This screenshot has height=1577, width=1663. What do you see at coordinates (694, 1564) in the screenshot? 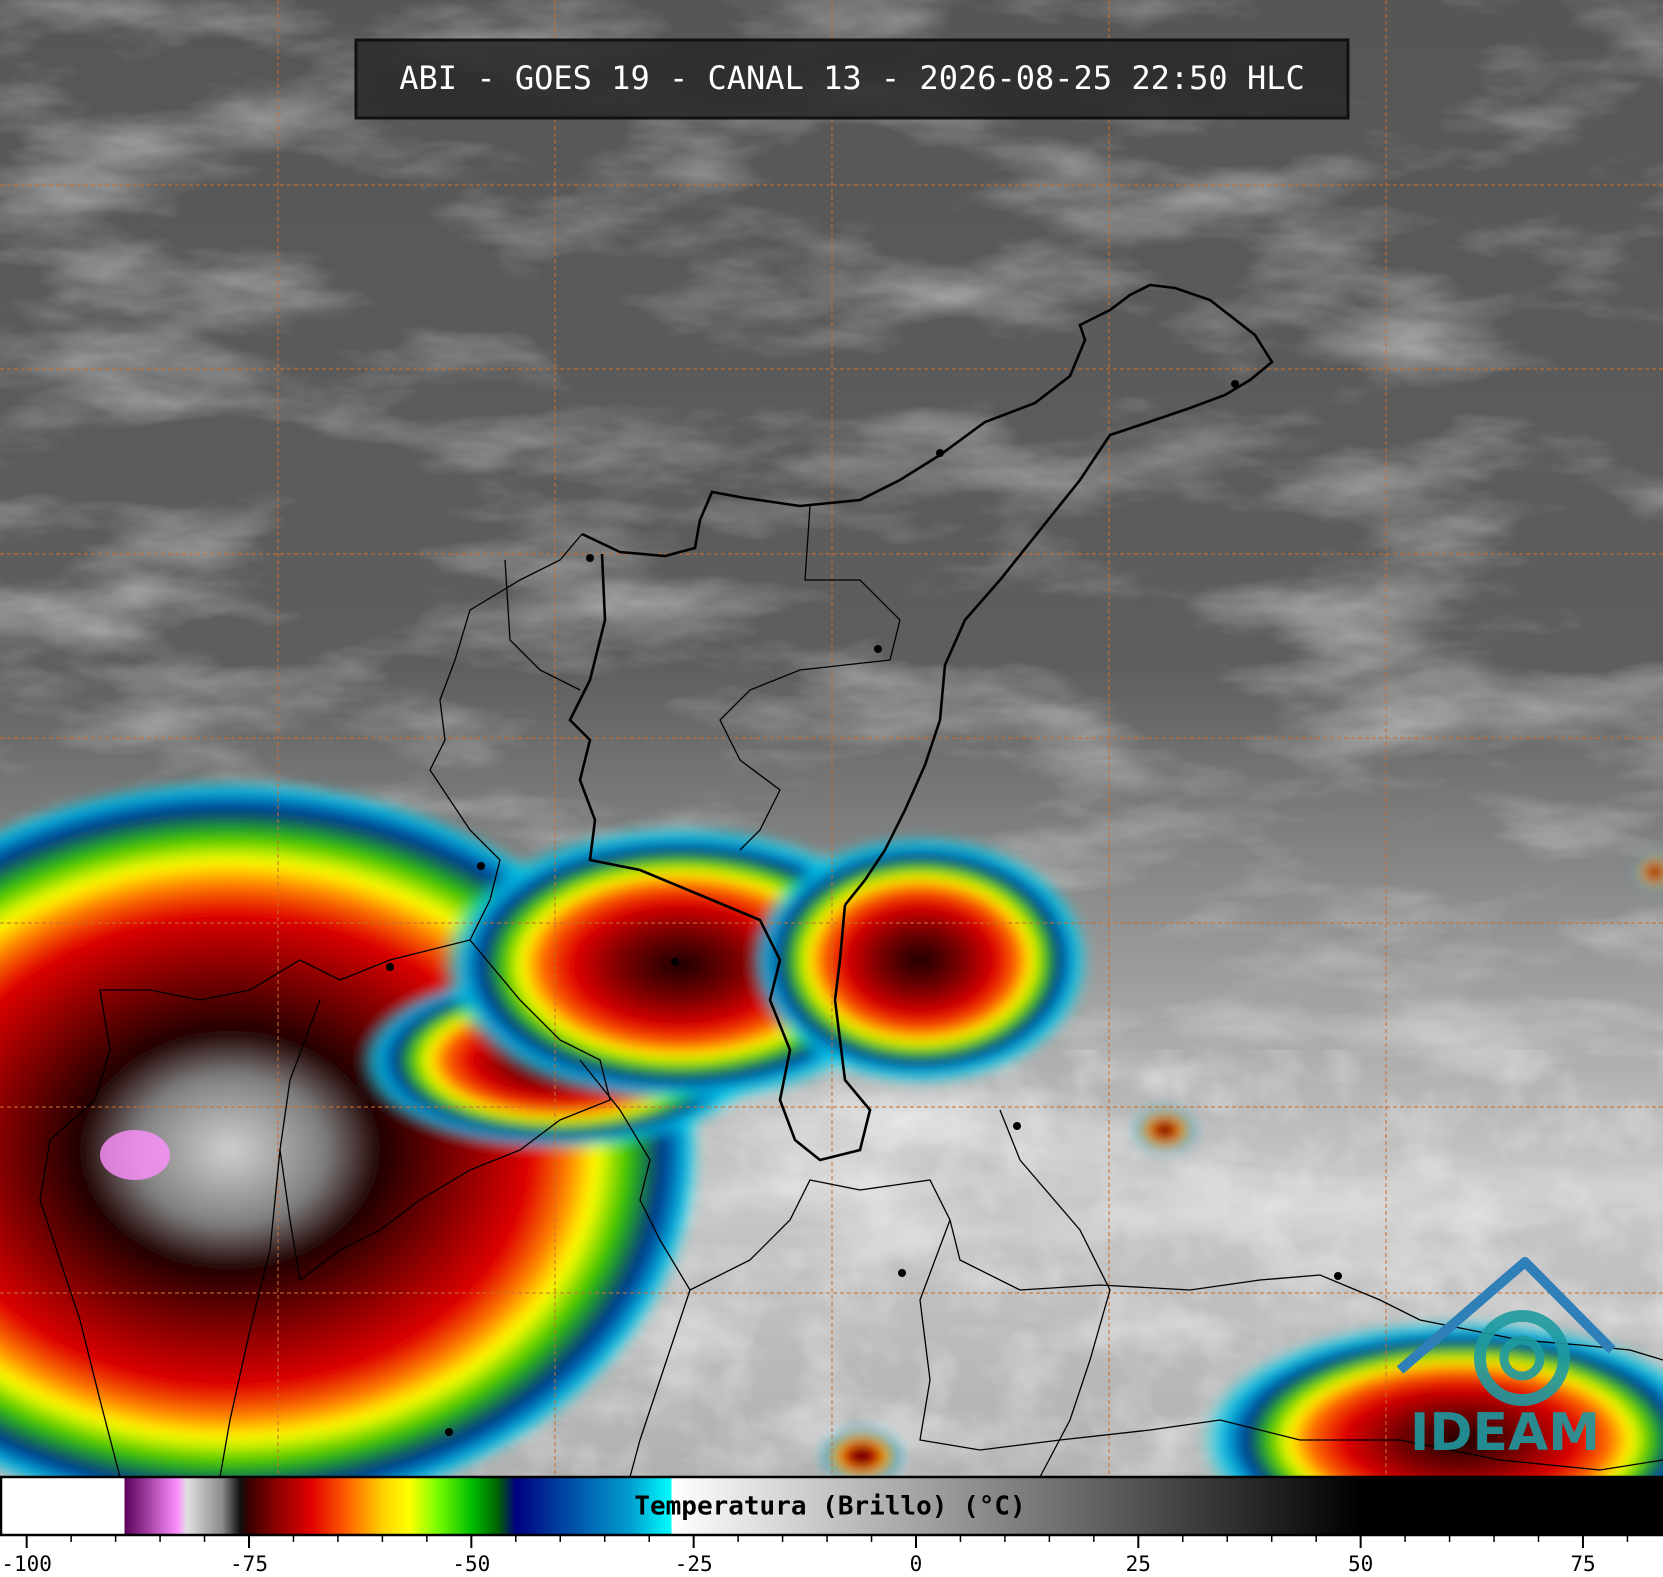
I see `tick-label: -25` at bounding box center [694, 1564].